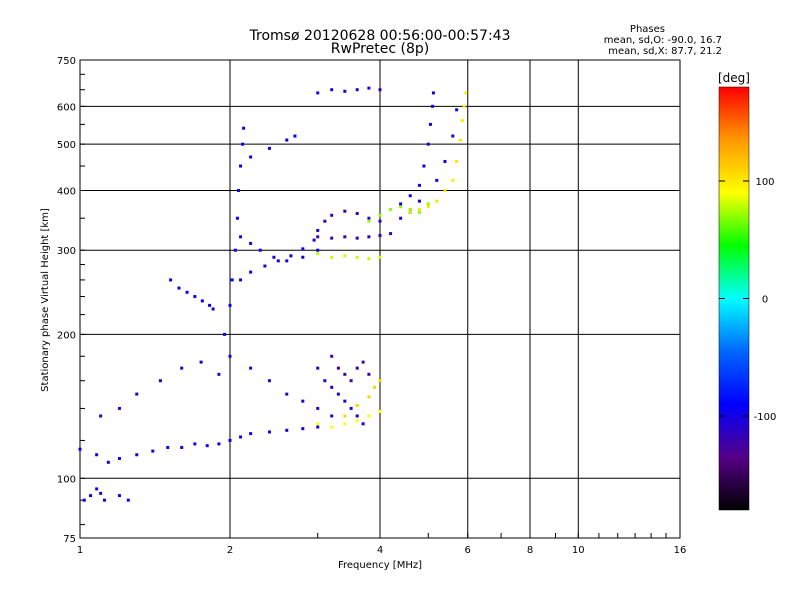 Image resolution: width=800 pixels, height=600 pixels. What do you see at coordinates (69, 539) in the screenshot?
I see `y-tick-label: 75` at bounding box center [69, 539].